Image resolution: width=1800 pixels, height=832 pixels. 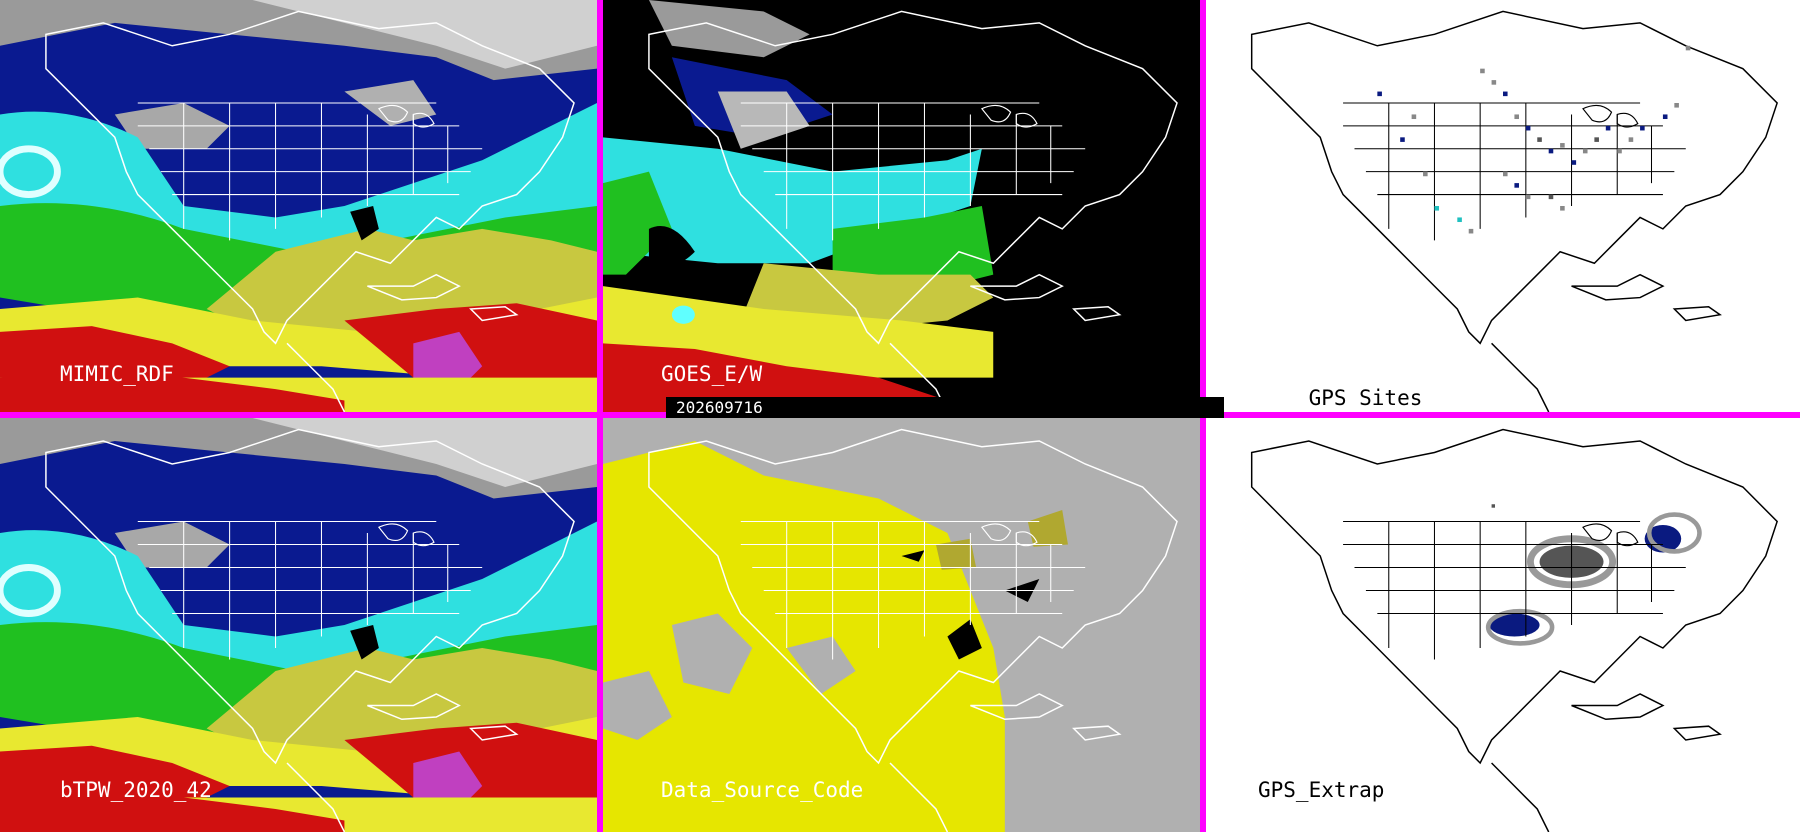 What do you see at coordinates (1534, 139) in the screenshot?
I see `gps-site-markers` at bounding box center [1534, 139].